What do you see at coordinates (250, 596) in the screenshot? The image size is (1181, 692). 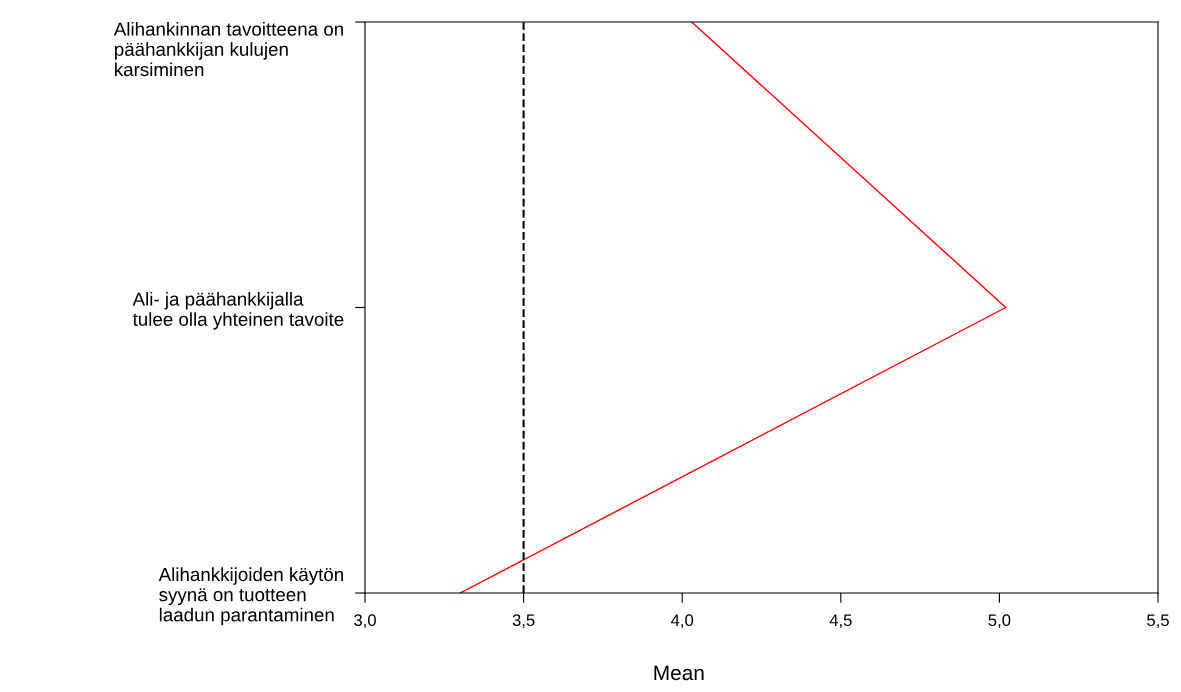 I see `y-tick-label: Alihankkijoiden käytön syynä on tuotteen laadun parantaminen` at bounding box center [250, 596].